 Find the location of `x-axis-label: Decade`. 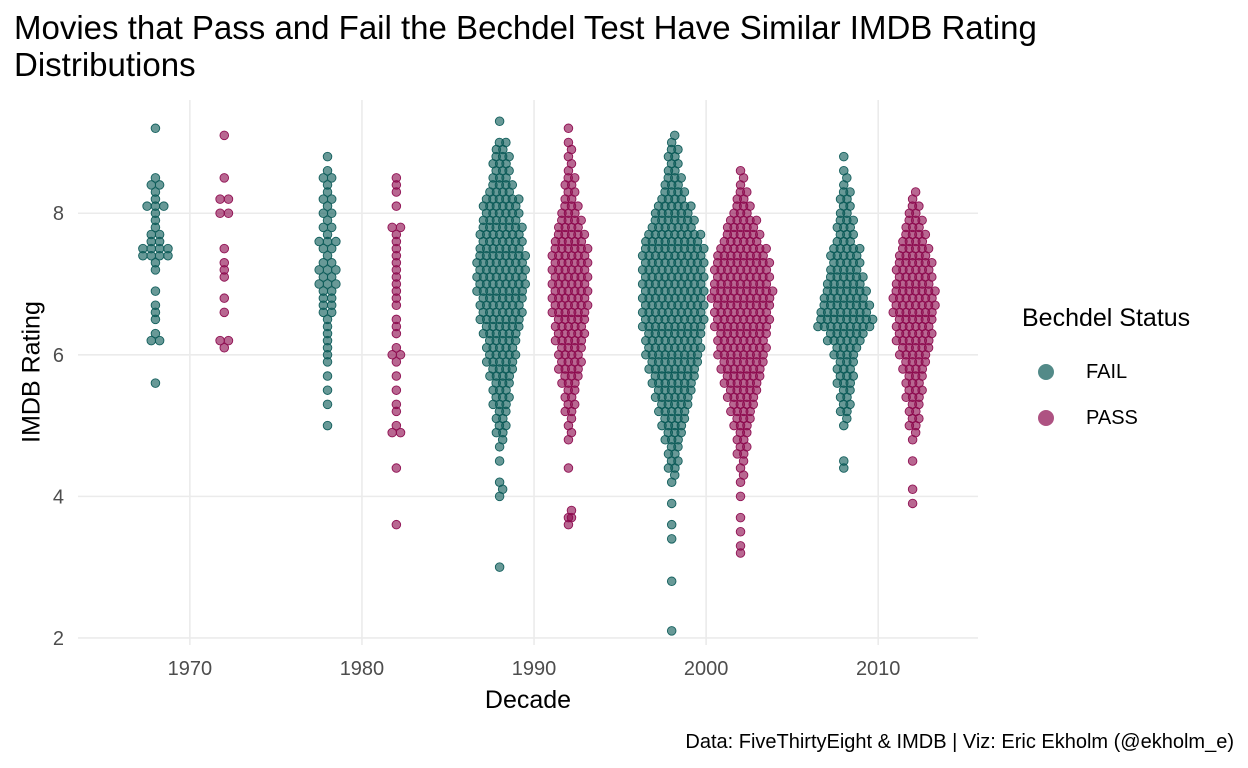

x-axis-label: Decade is located at coordinates (528, 700).